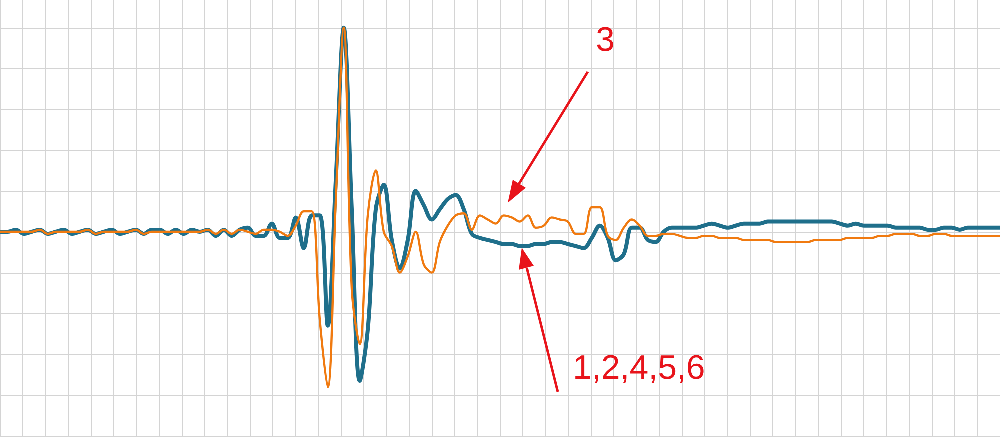  I want to click on annotation: 1,2,4,5,6, so click(639, 368).